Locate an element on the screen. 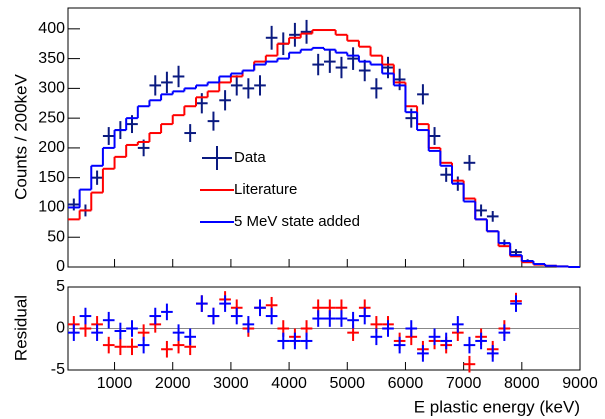  y-axis-title: Counts / 200keV is located at coordinates (20, 137).